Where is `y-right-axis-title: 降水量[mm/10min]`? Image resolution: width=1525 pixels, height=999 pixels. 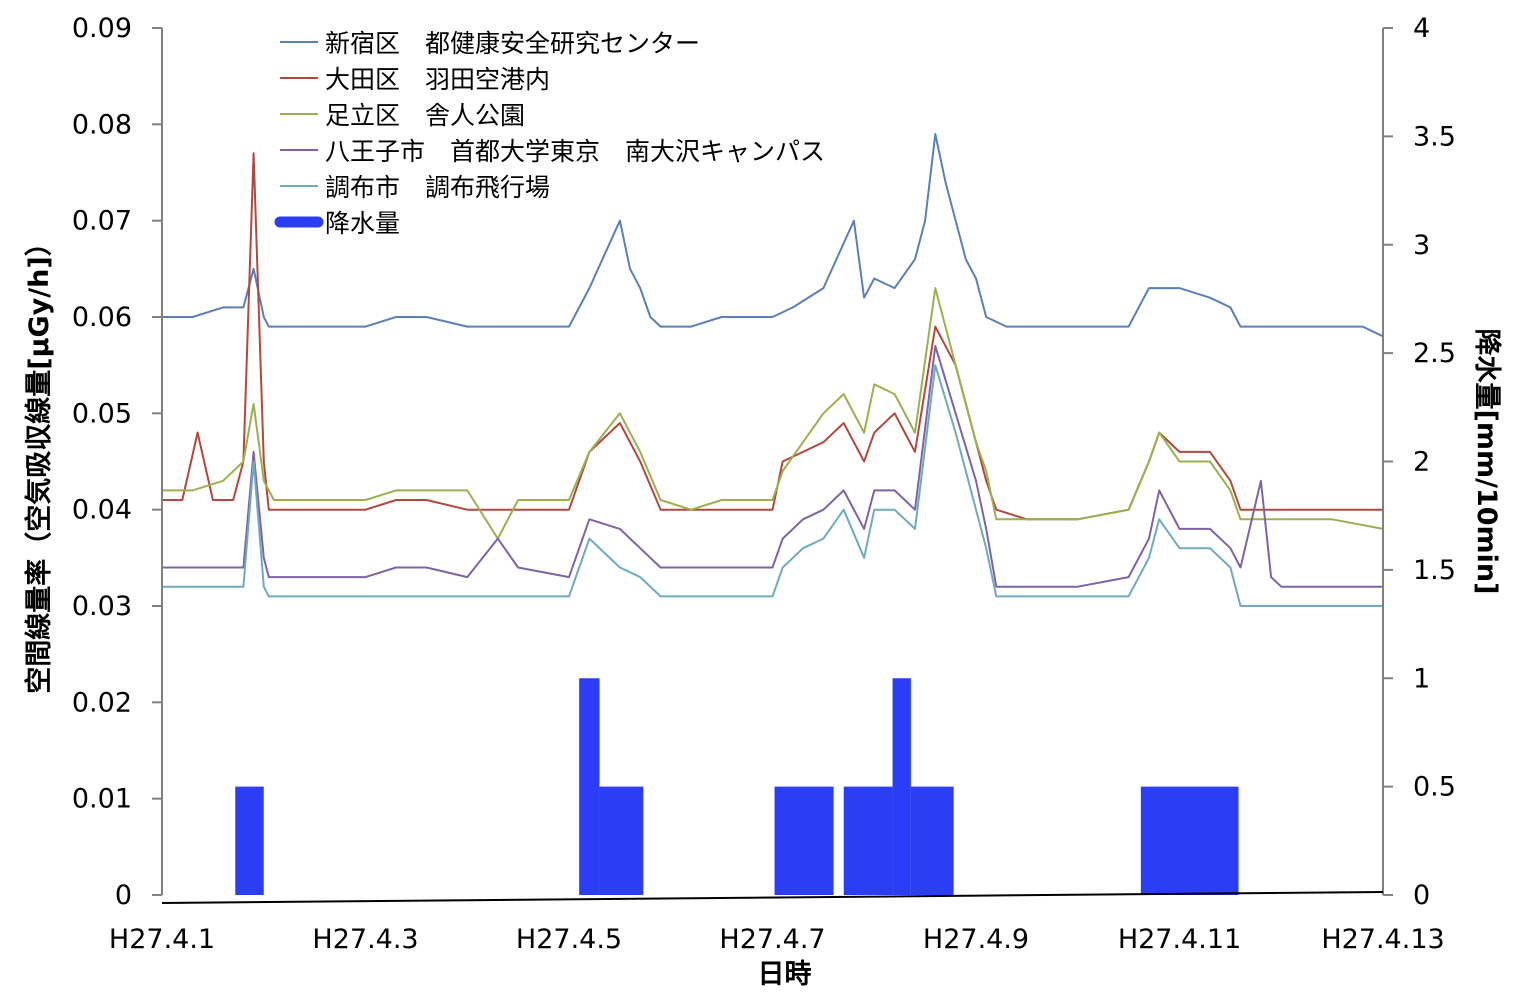
y-right-axis-title: 降水量[mm/10min] is located at coordinates (1486, 462).